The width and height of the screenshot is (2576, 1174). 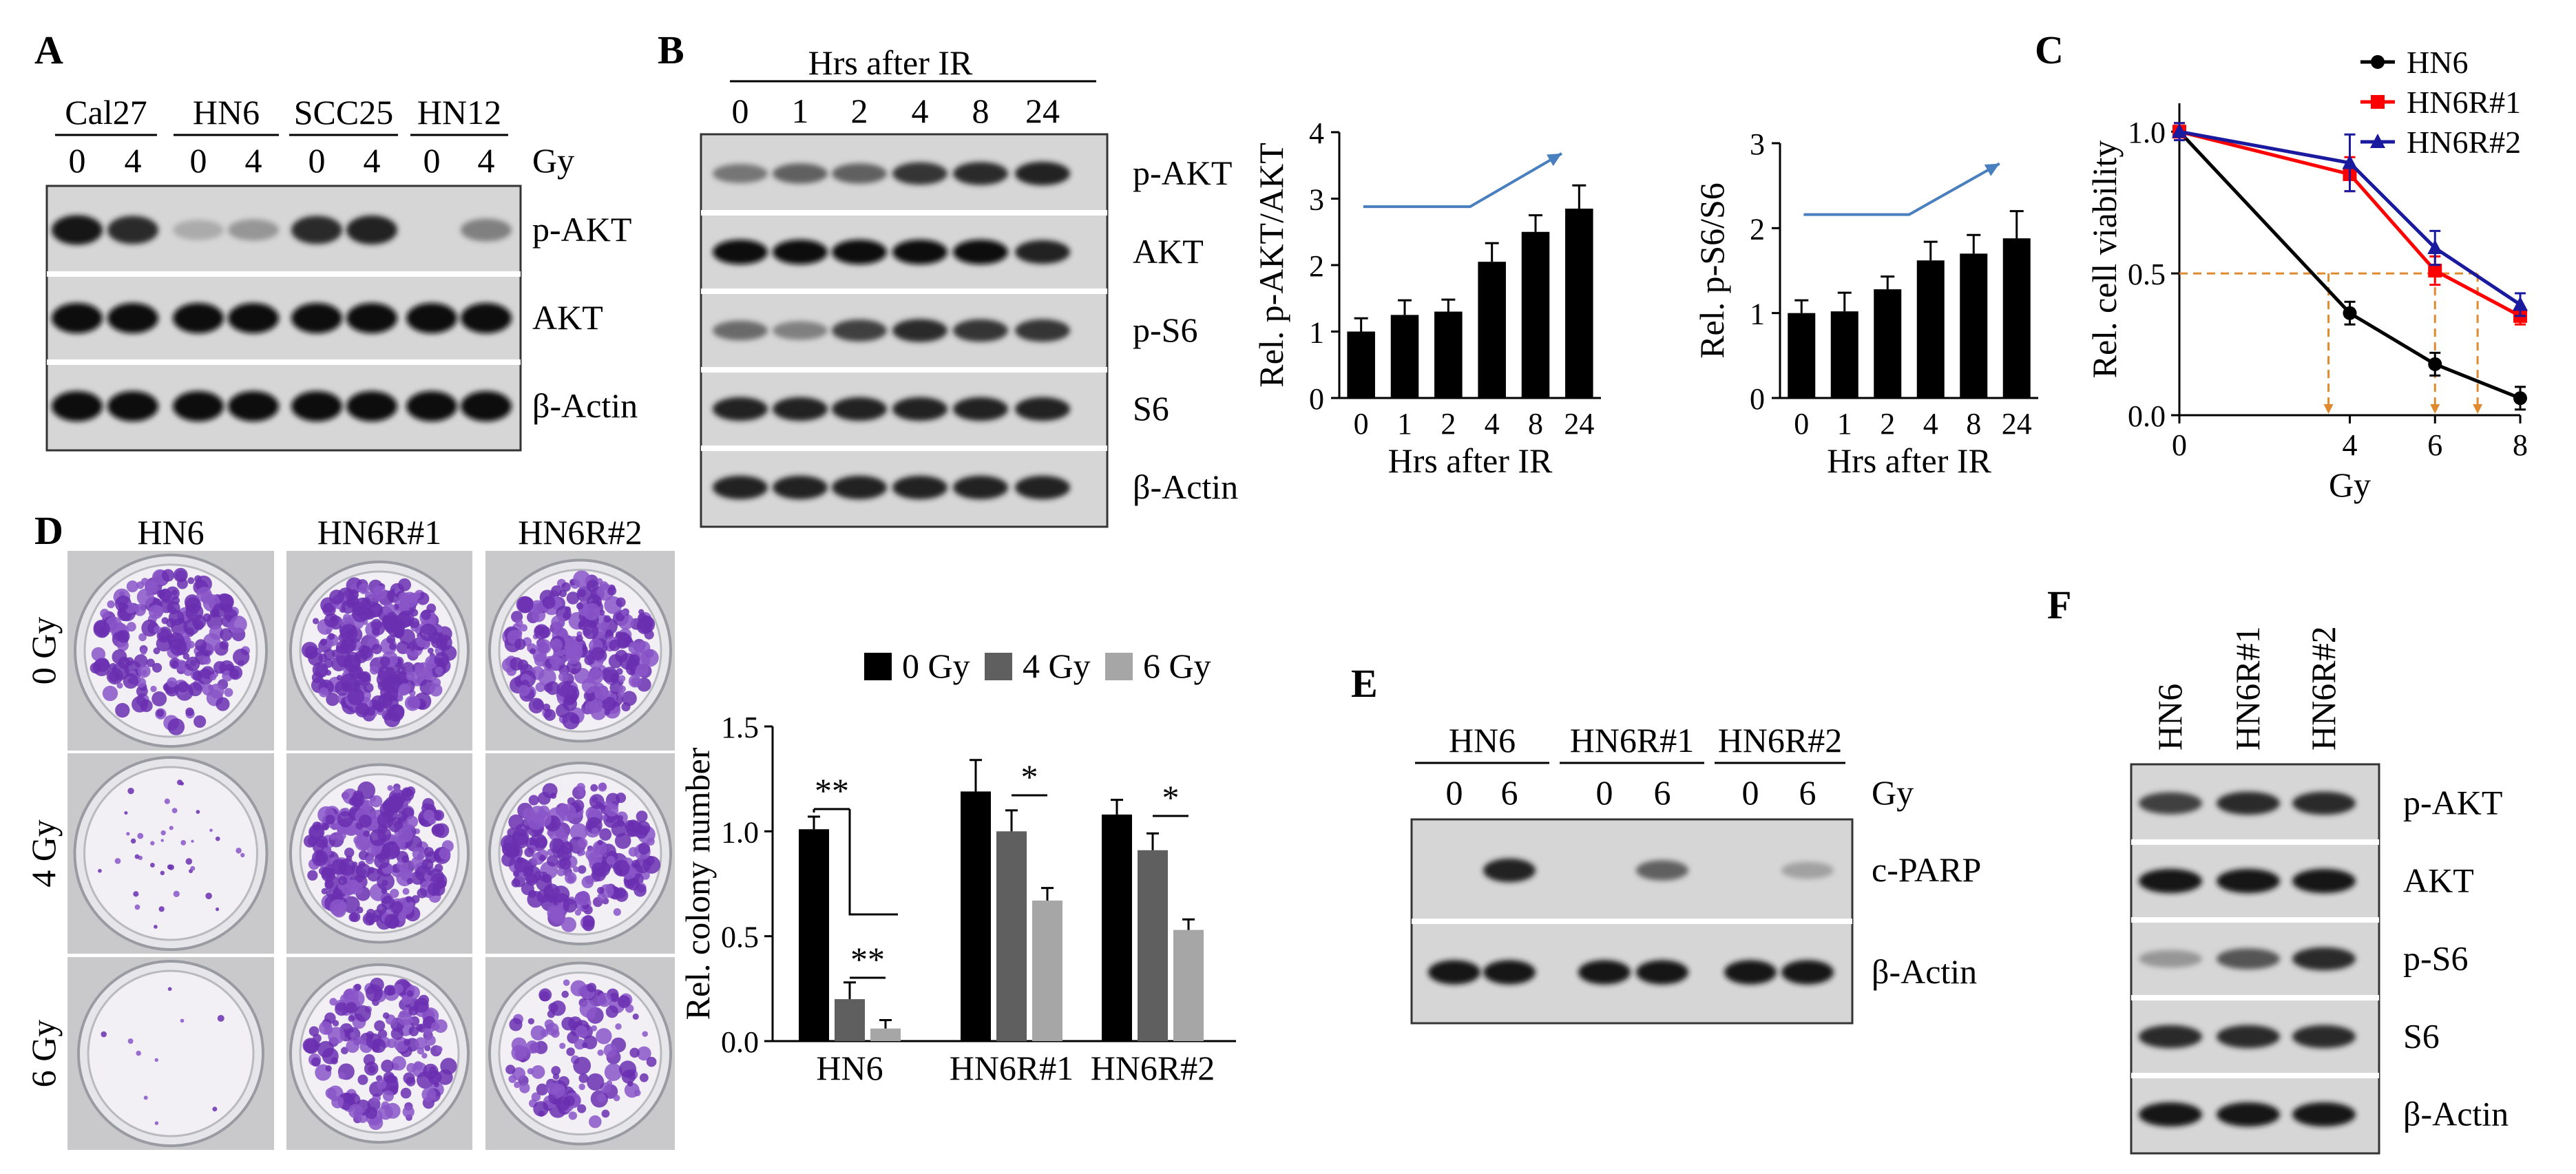 I want to click on significance-label: *, so click(x=1171, y=797).